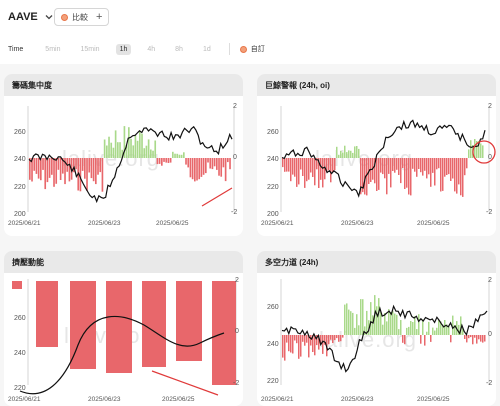 The image size is (500, 406). I want to click on timeframe-5min: 5min, so click(53, 49).